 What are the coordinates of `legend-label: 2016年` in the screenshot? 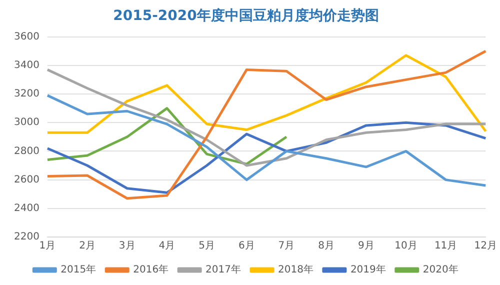 It's located at (151, 270).